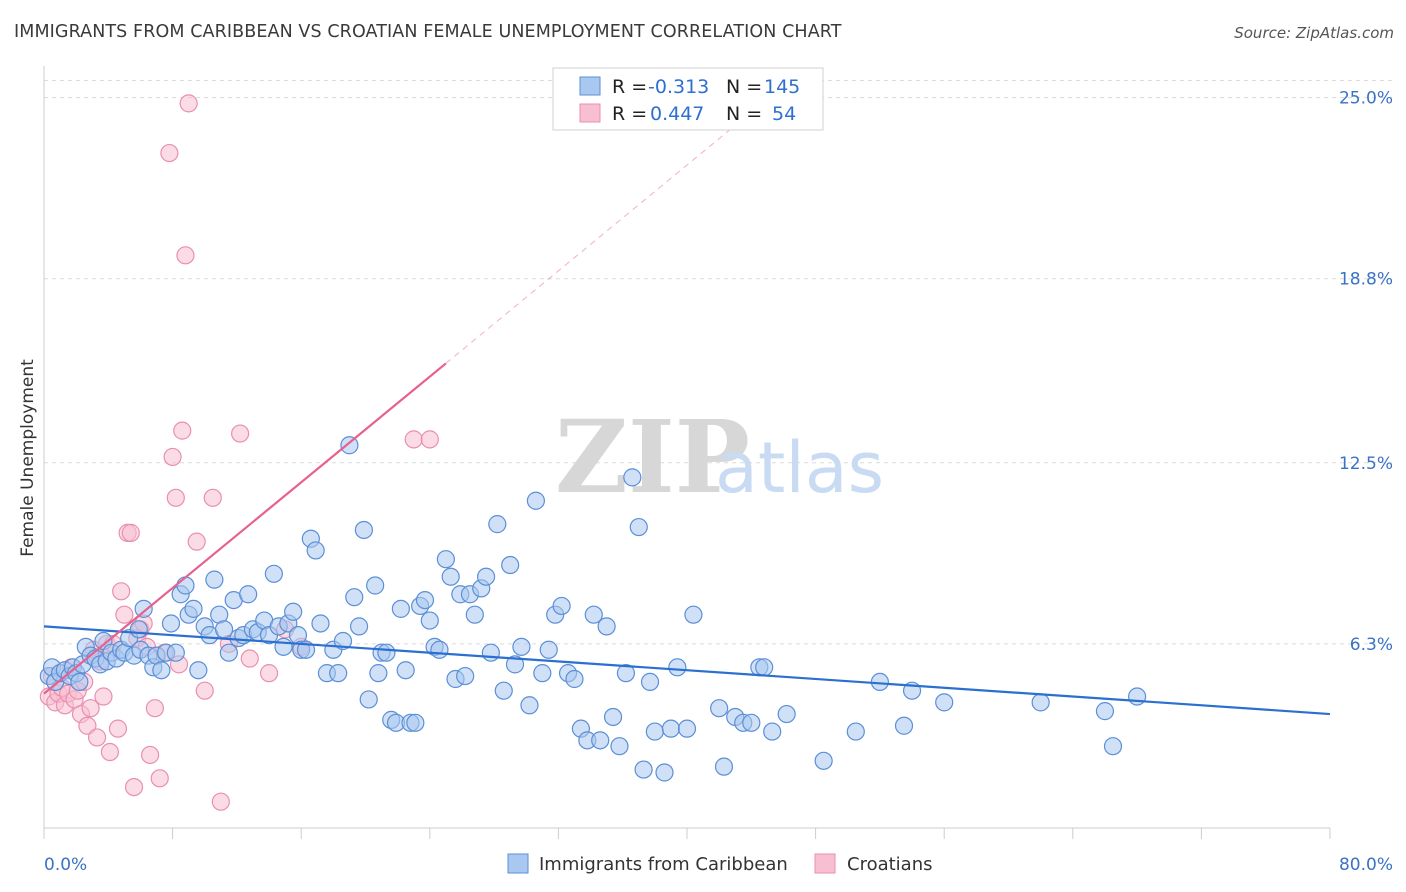 The height and width of the screenshot is (892, 1406). What do you see at coordinates (518, 863) in the screenshot?
I see `bottom-legend-swatch-blue` at bounding box center [518, 863].